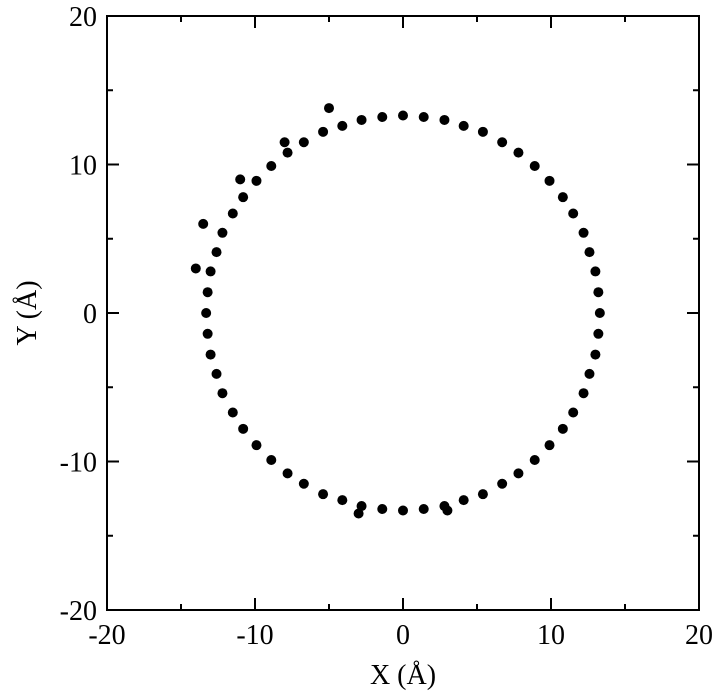  I want to click on y-tick-label: -20, so click(78, 611).